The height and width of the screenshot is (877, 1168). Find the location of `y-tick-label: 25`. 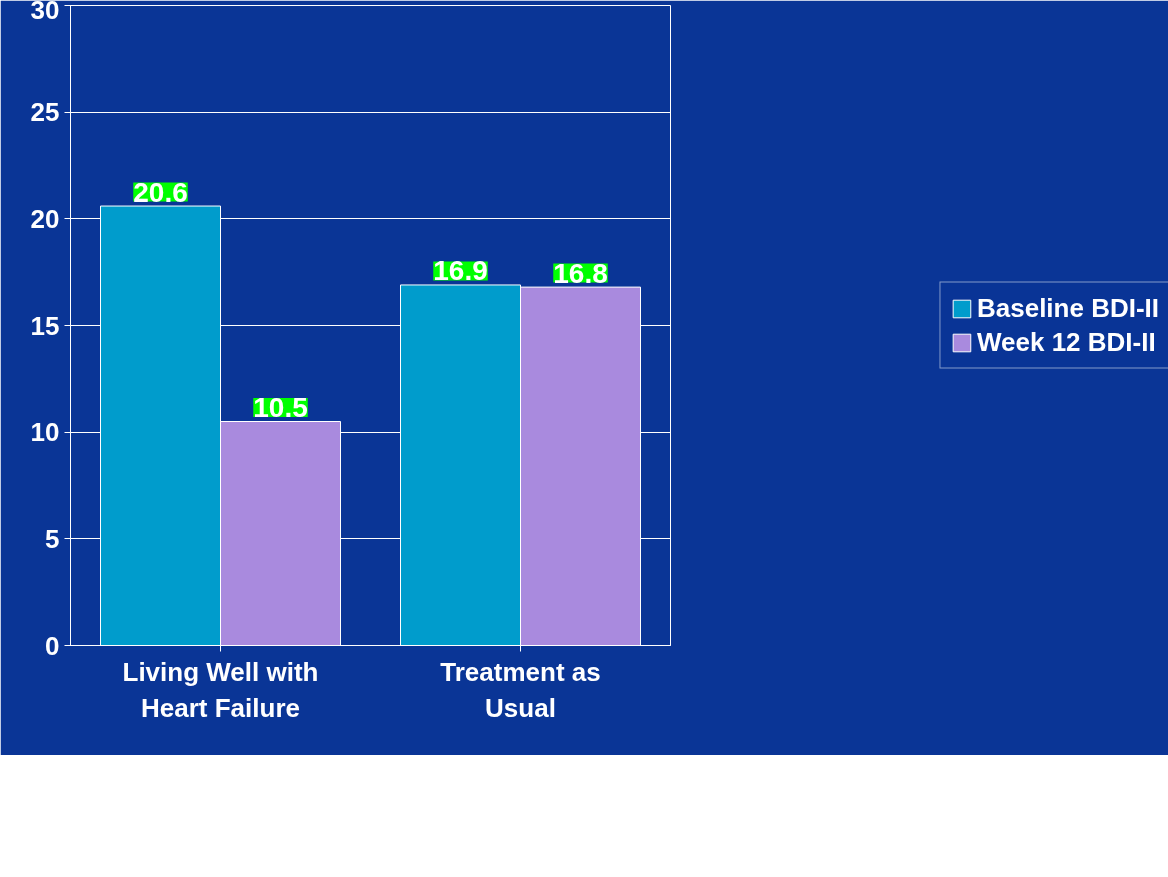

y-tick-label: 25 is located at coordinates (45, 112).